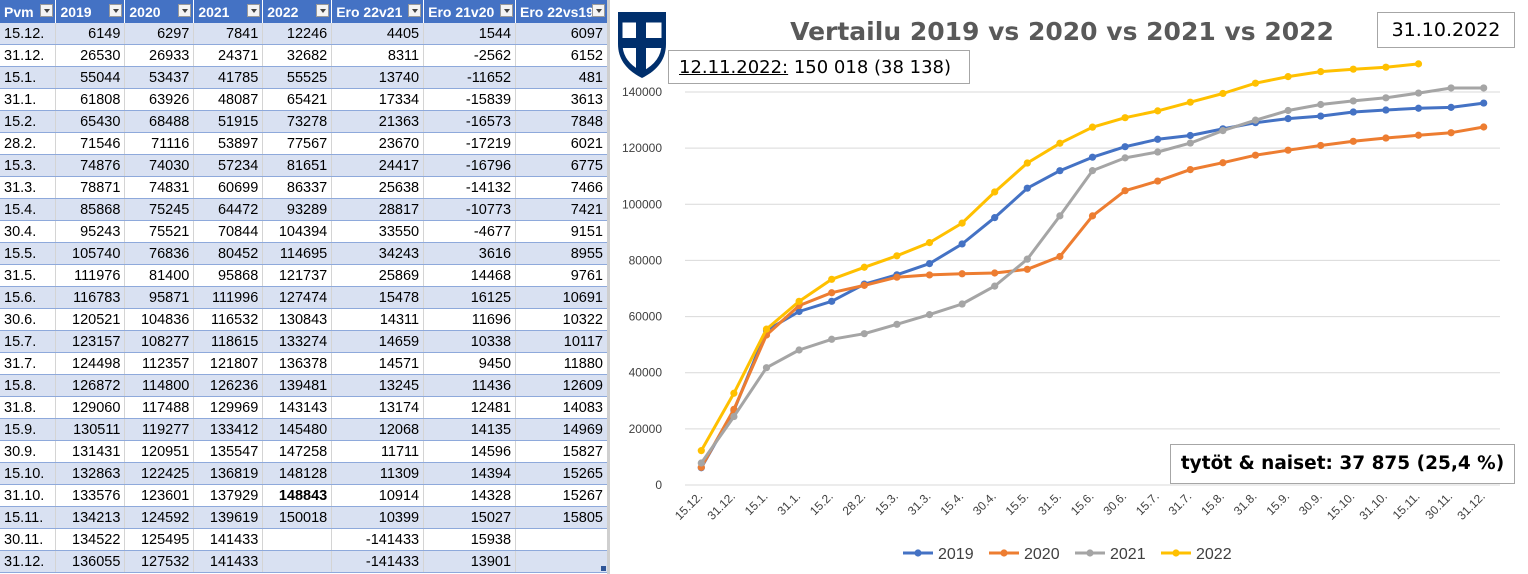  Describe the element at coordinates (470, 451) in the screenshot. I see `table-cell: 14596` at that location.